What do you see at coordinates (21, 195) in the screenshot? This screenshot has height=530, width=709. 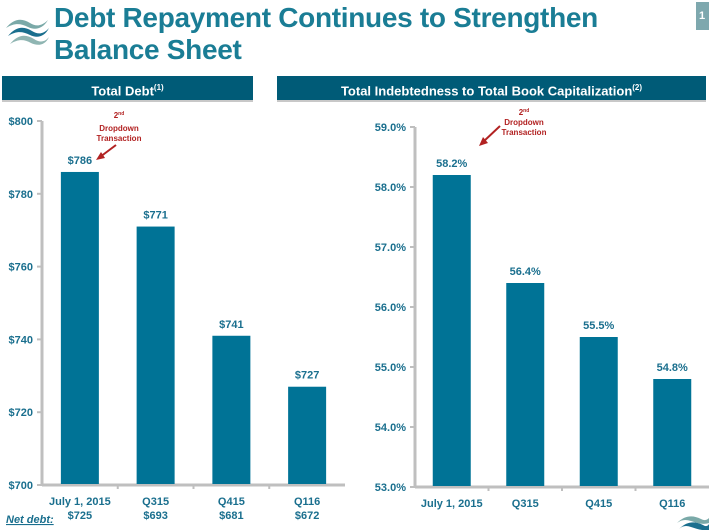 I see `y-tick-label: $780` at bounding box center [21, 195].